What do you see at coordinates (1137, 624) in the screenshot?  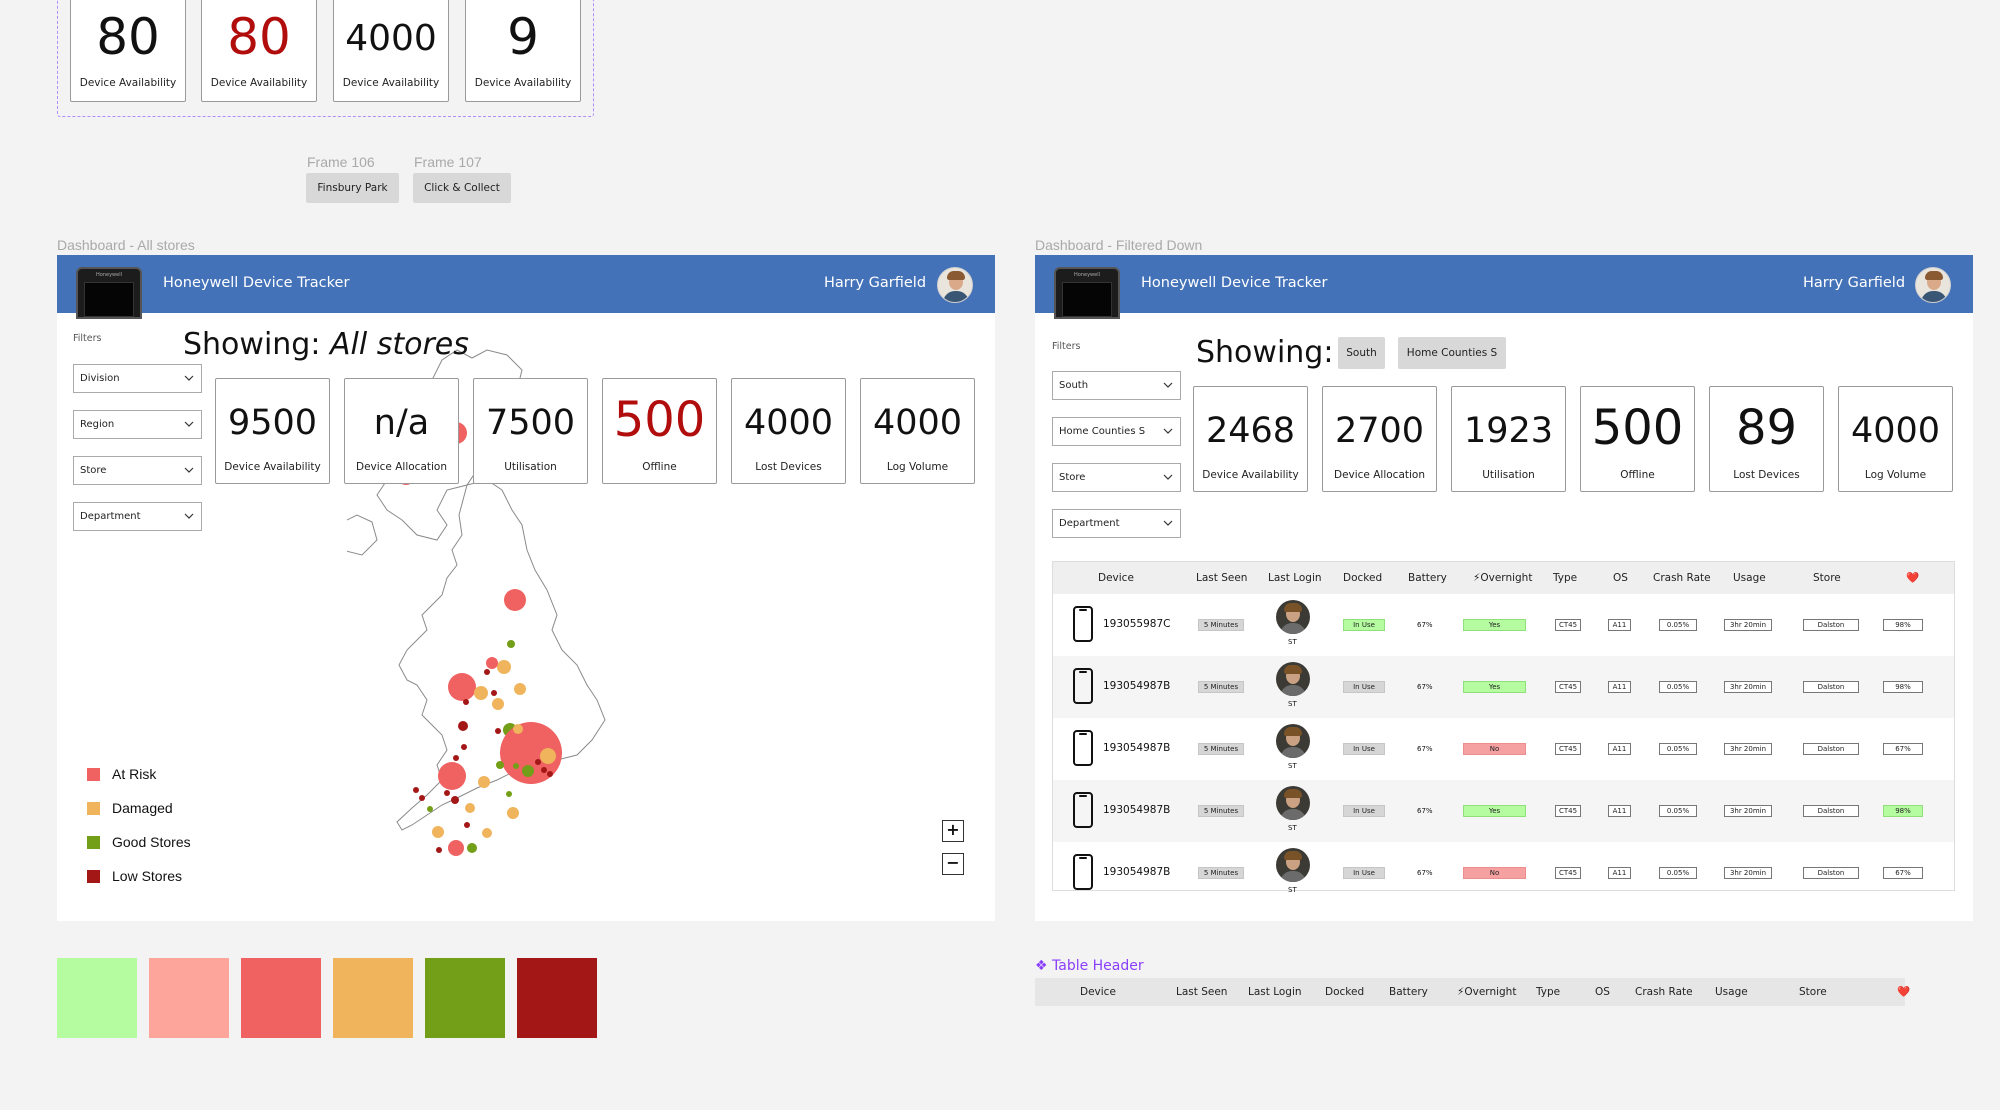 I see `device-id: 193055987C` at bounding box center [1137, 624].